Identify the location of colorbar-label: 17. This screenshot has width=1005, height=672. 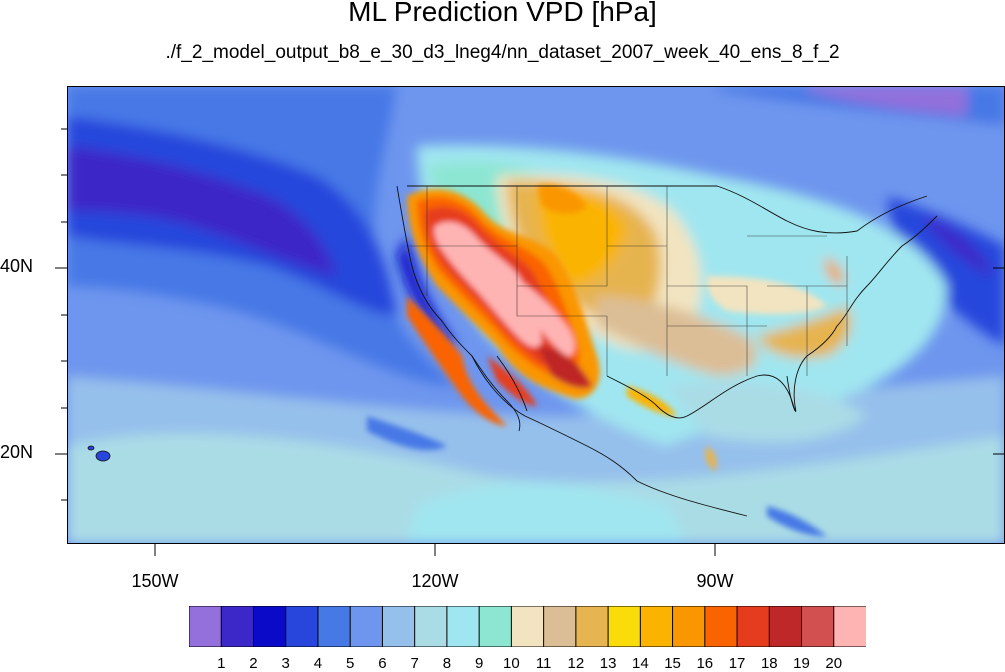
(737, 663).